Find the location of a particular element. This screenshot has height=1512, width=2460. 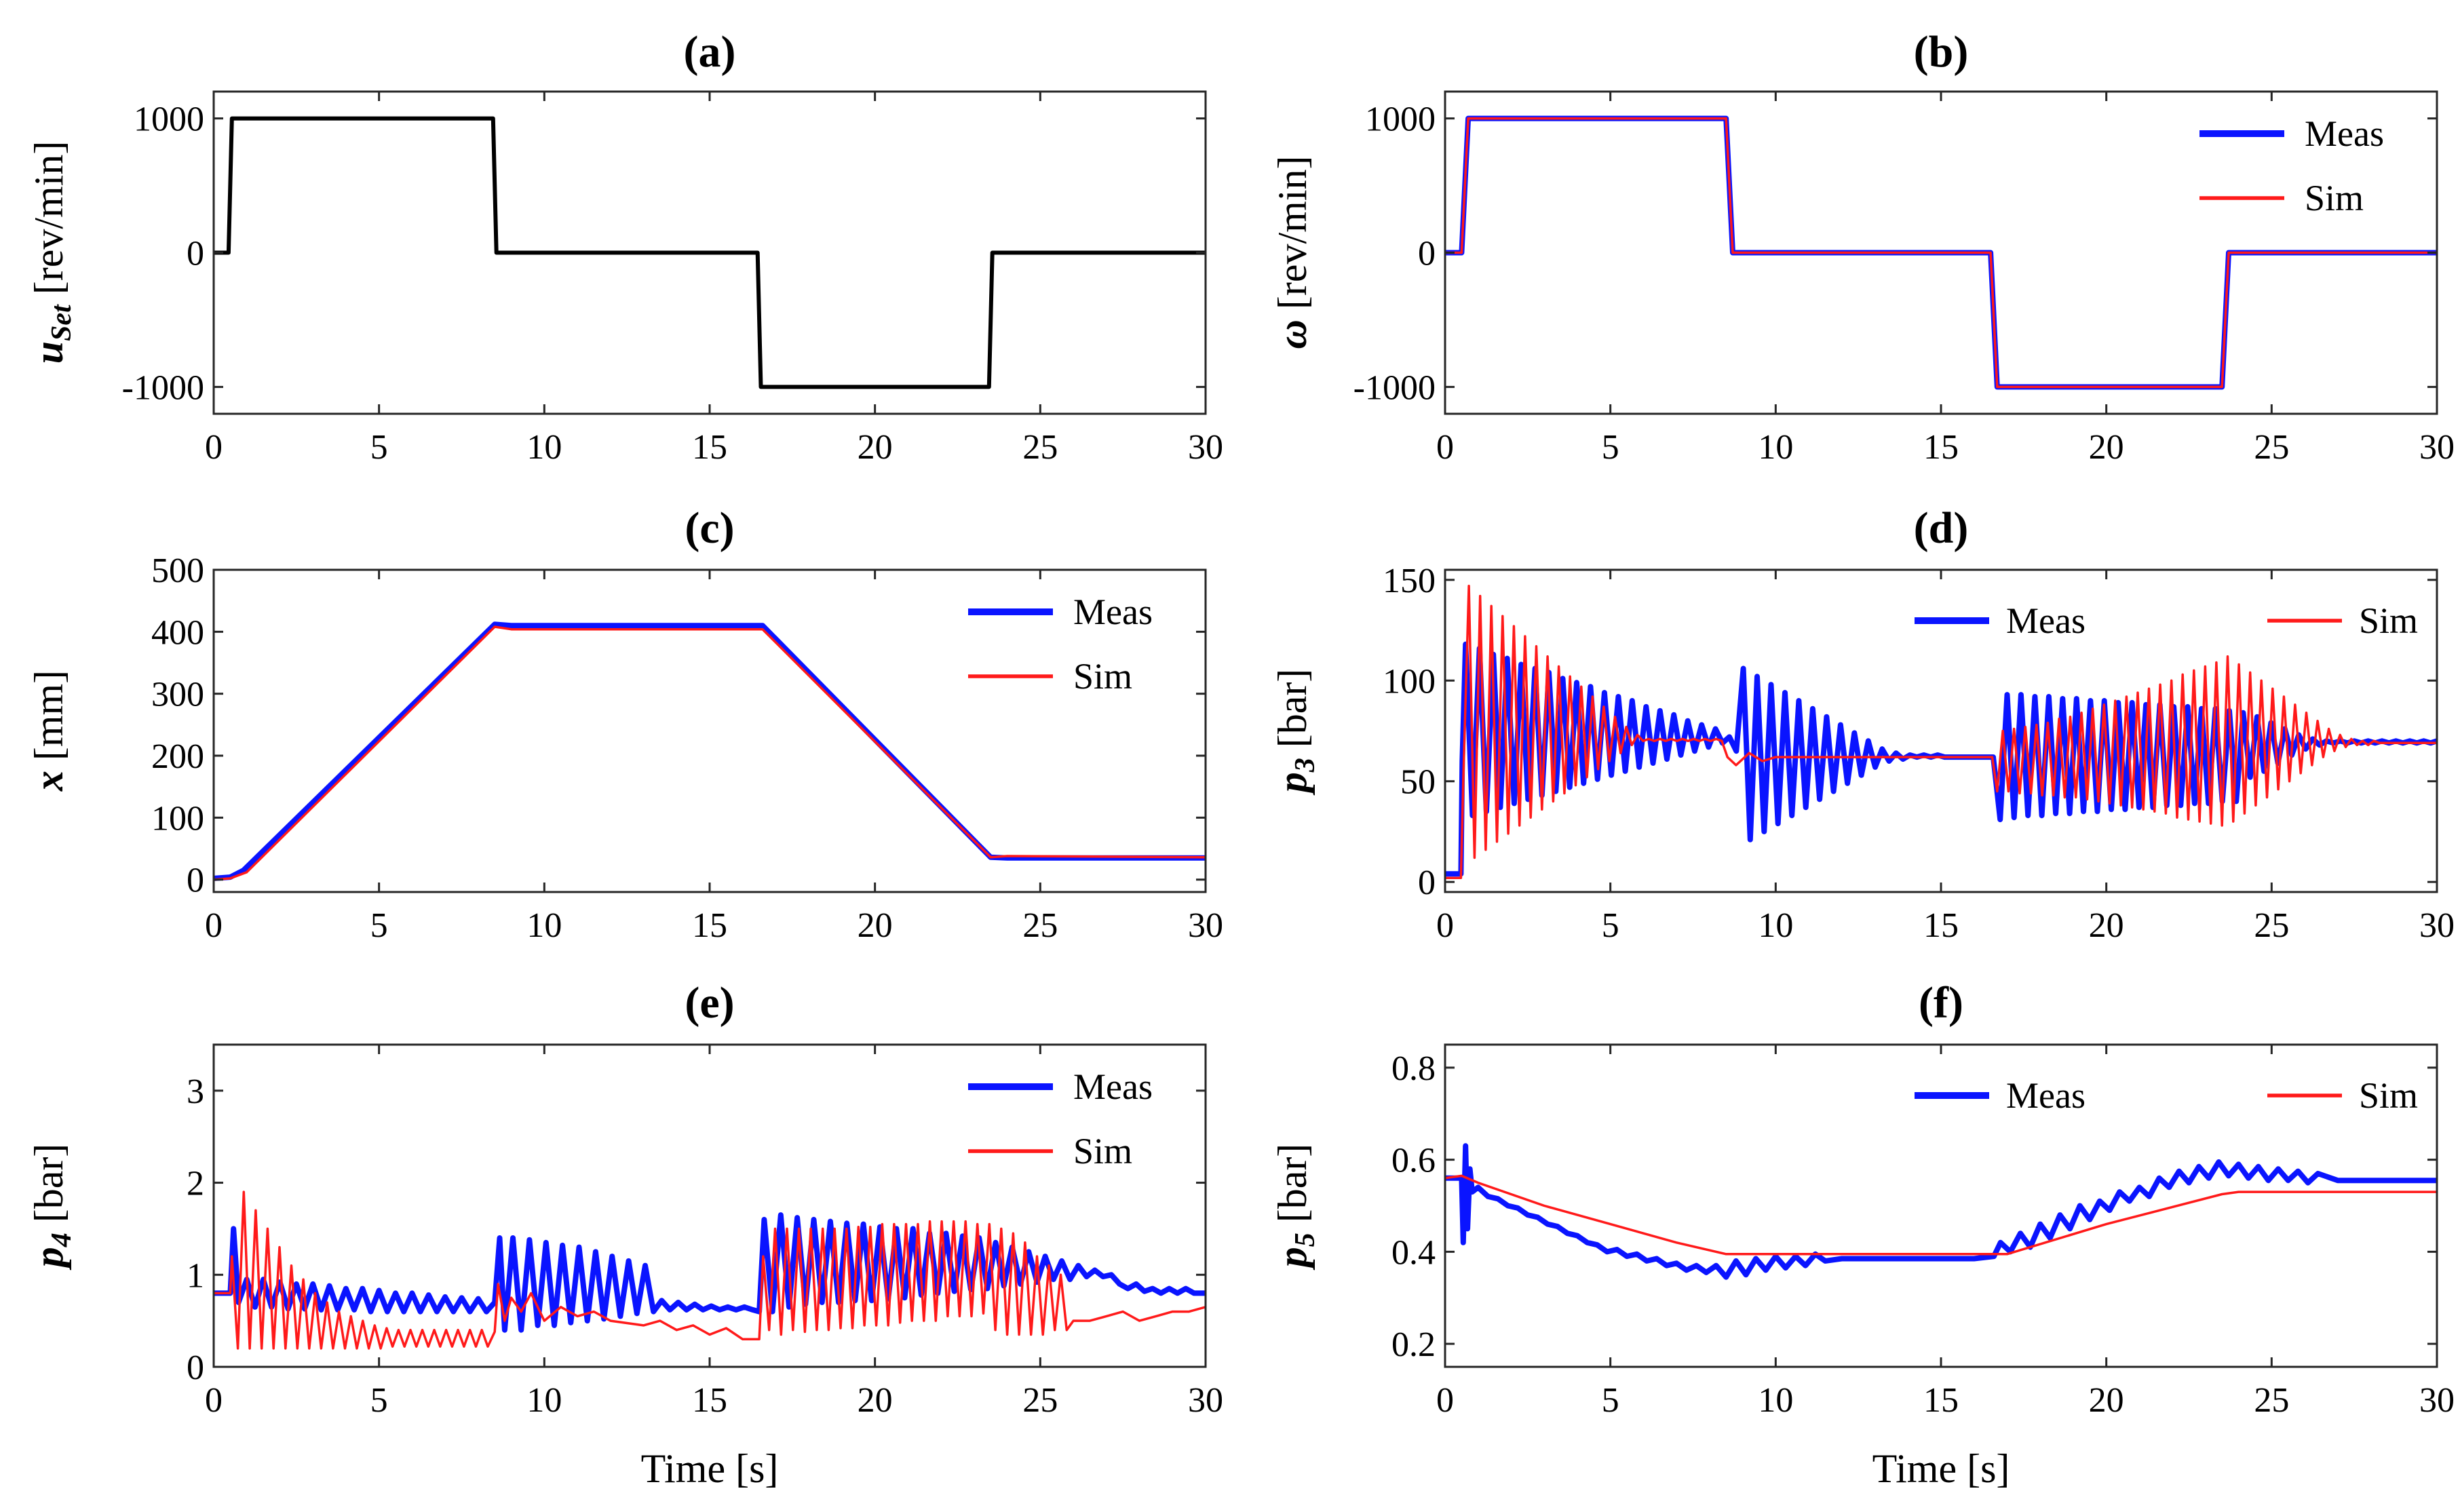

y-tick-label: 0.6 is located at coordinates (1413, 1161).